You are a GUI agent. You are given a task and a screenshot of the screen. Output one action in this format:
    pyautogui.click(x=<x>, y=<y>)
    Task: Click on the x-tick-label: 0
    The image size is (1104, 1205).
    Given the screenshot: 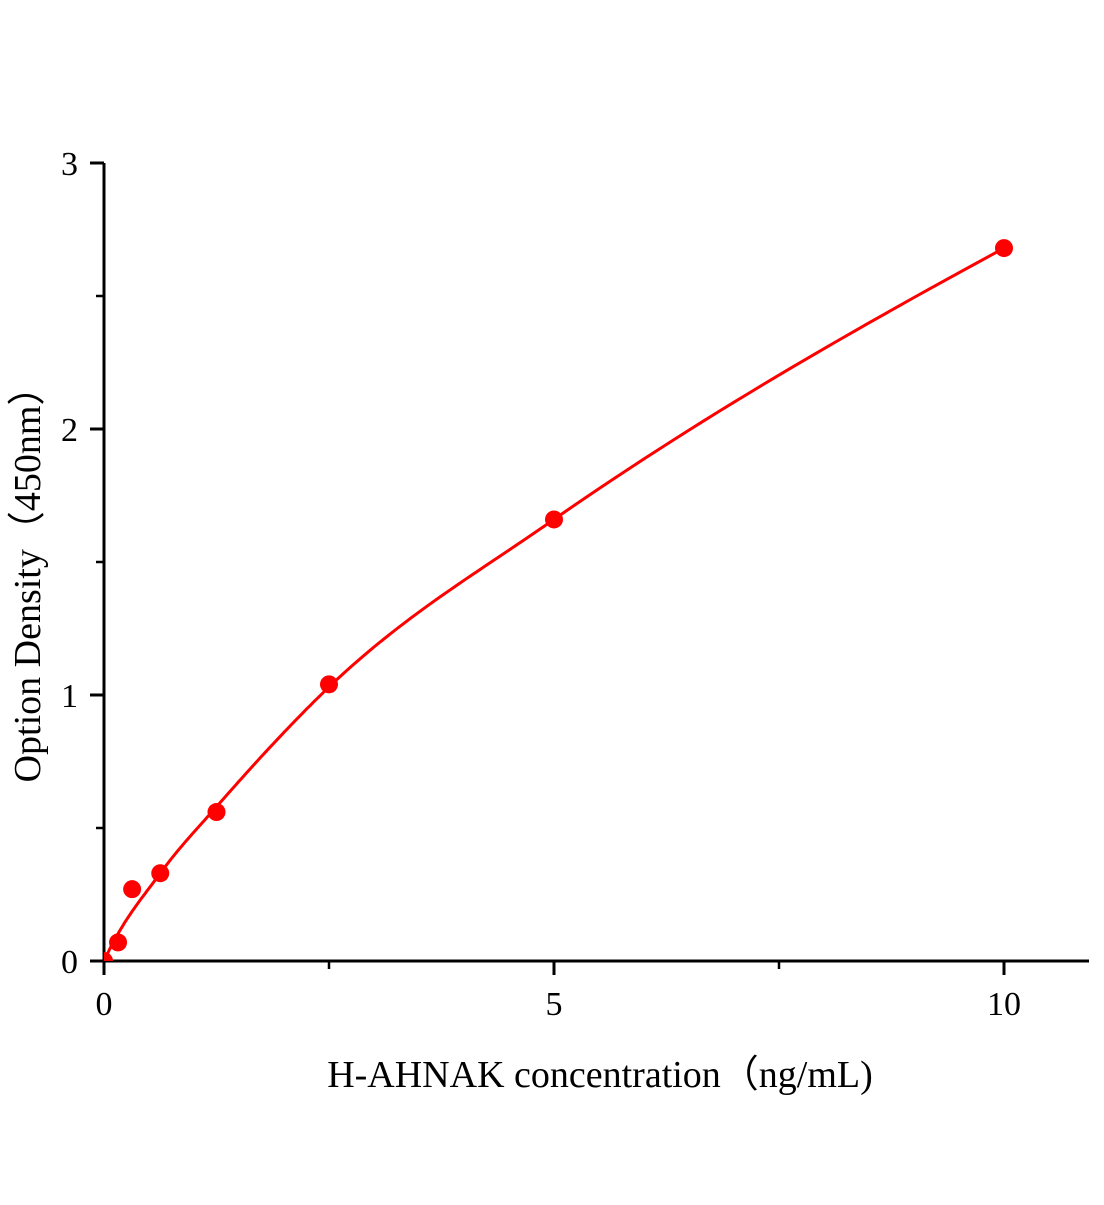 What is the action you would take?
    pyautogui.click(x=104, y=1004)
    